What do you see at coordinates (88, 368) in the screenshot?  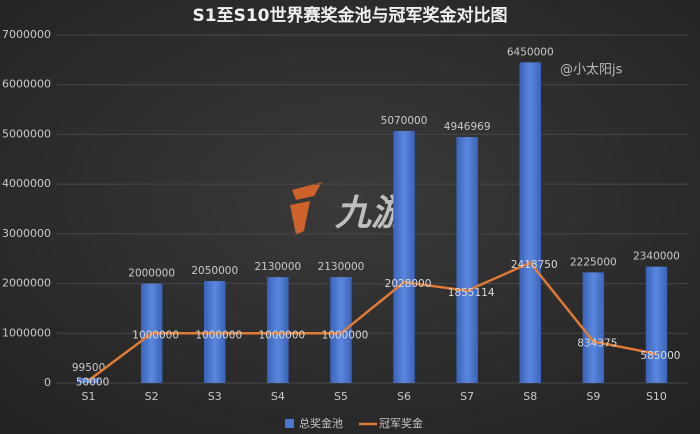 I see `data-label: 99500` at bounding box center [88, 368].